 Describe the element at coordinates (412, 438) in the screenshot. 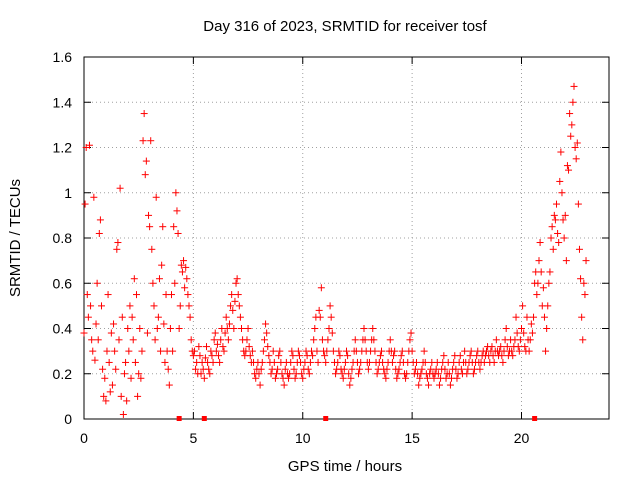

I see `x-tick-label: 15` at that location.